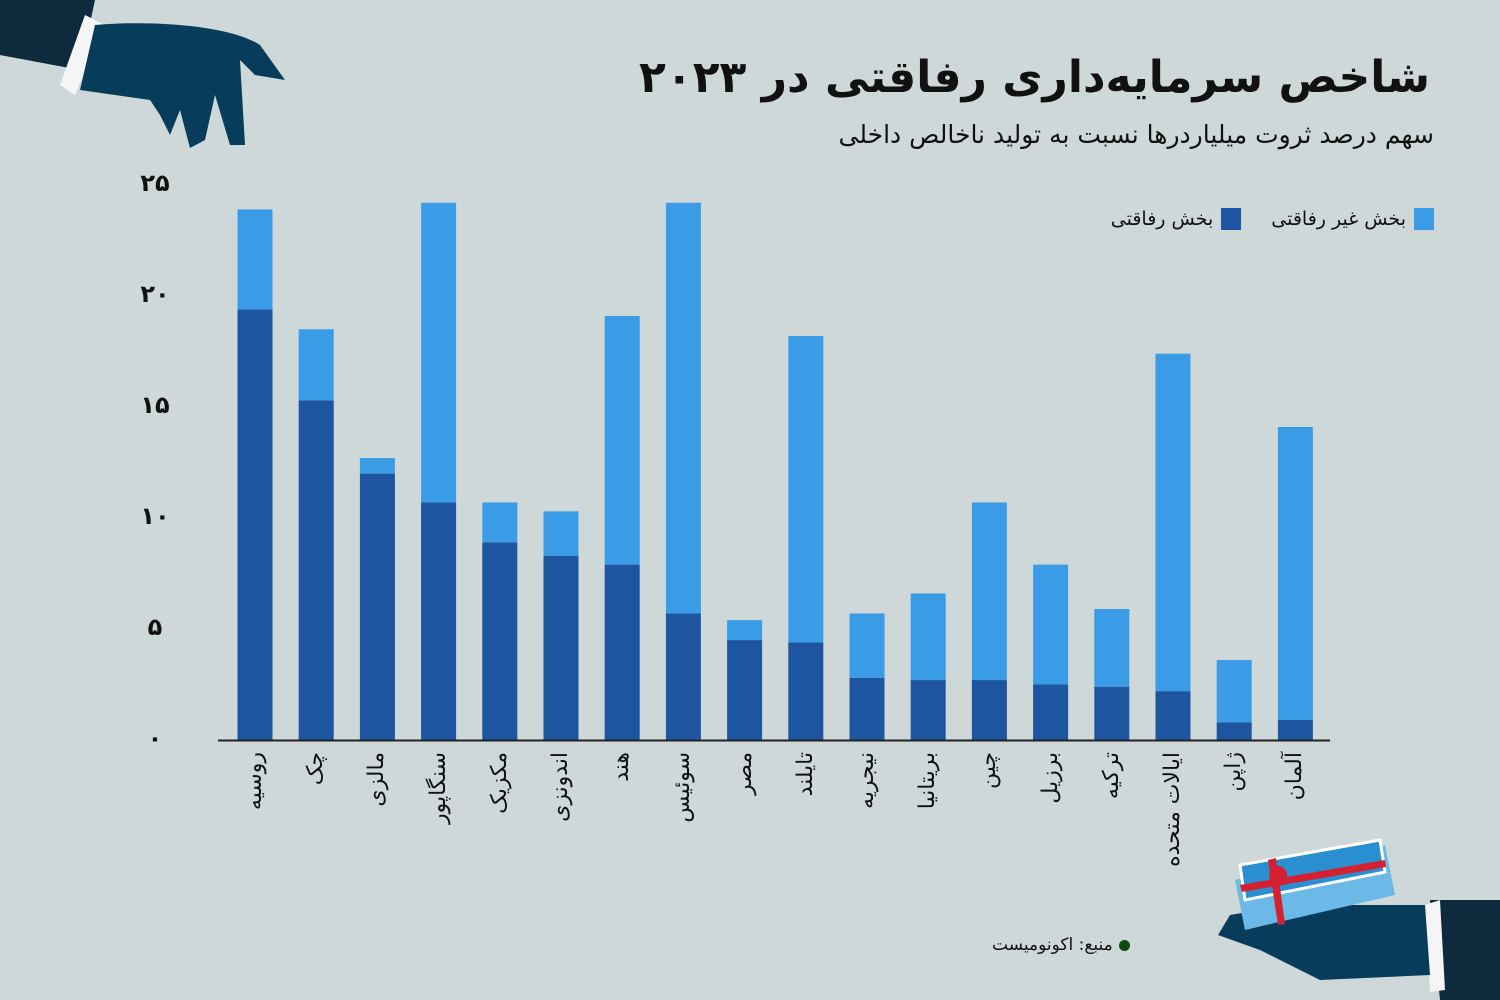 Image resolution: width=1500 pixels, height=1000 pixels. I want to click on hand-gift-icon, so click(1359, 919).